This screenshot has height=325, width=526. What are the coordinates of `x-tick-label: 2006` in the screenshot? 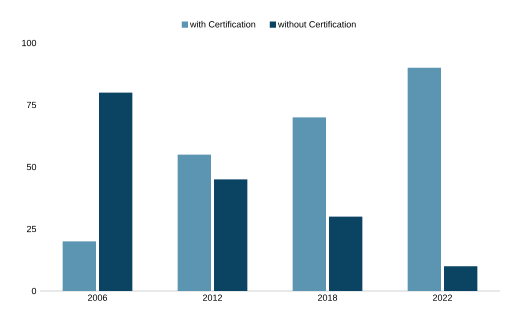 It's located at (98, 297).